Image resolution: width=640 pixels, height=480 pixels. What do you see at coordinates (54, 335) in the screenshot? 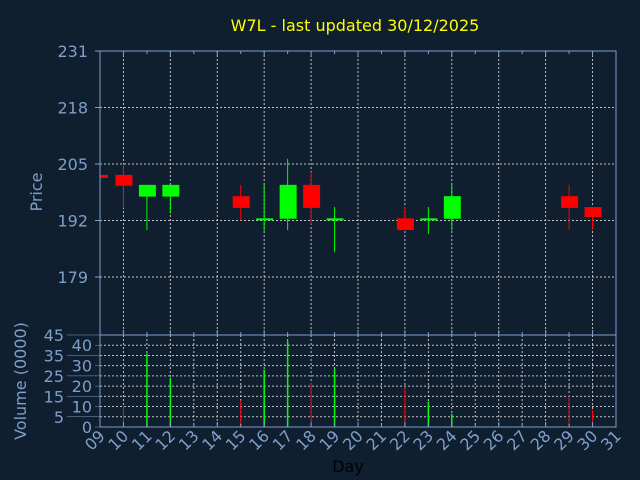
I see `volume-tick-label: 45` at bounding box center [54, 335].